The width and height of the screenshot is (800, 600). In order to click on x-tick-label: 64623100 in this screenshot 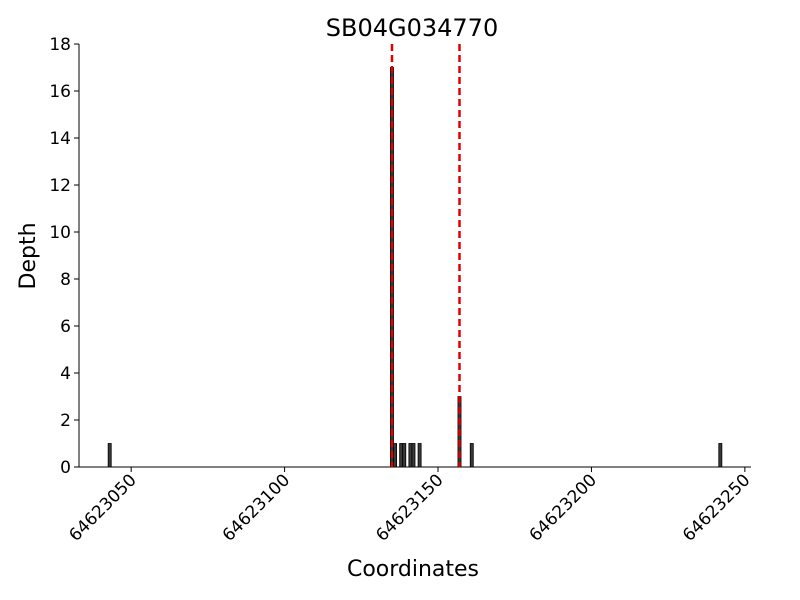, I will do `click(256, 507)`.